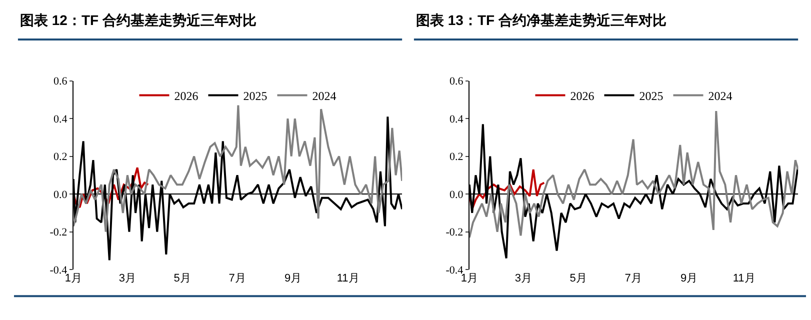  Describe the element at coordinates (138, 20) in the screenshot. I see `chart-title: 图表 12：TF 合约基差走势近三年对比` at that location.